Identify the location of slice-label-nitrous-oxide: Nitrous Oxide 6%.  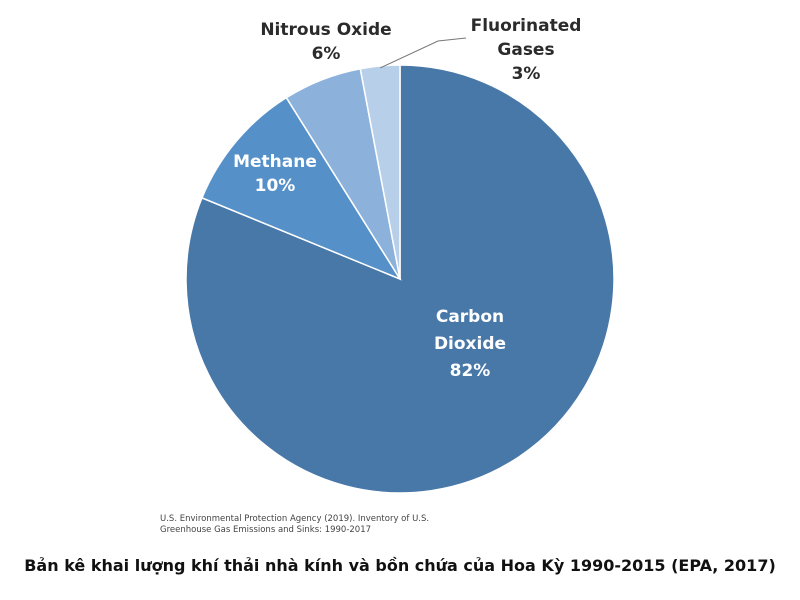
(325, 42).